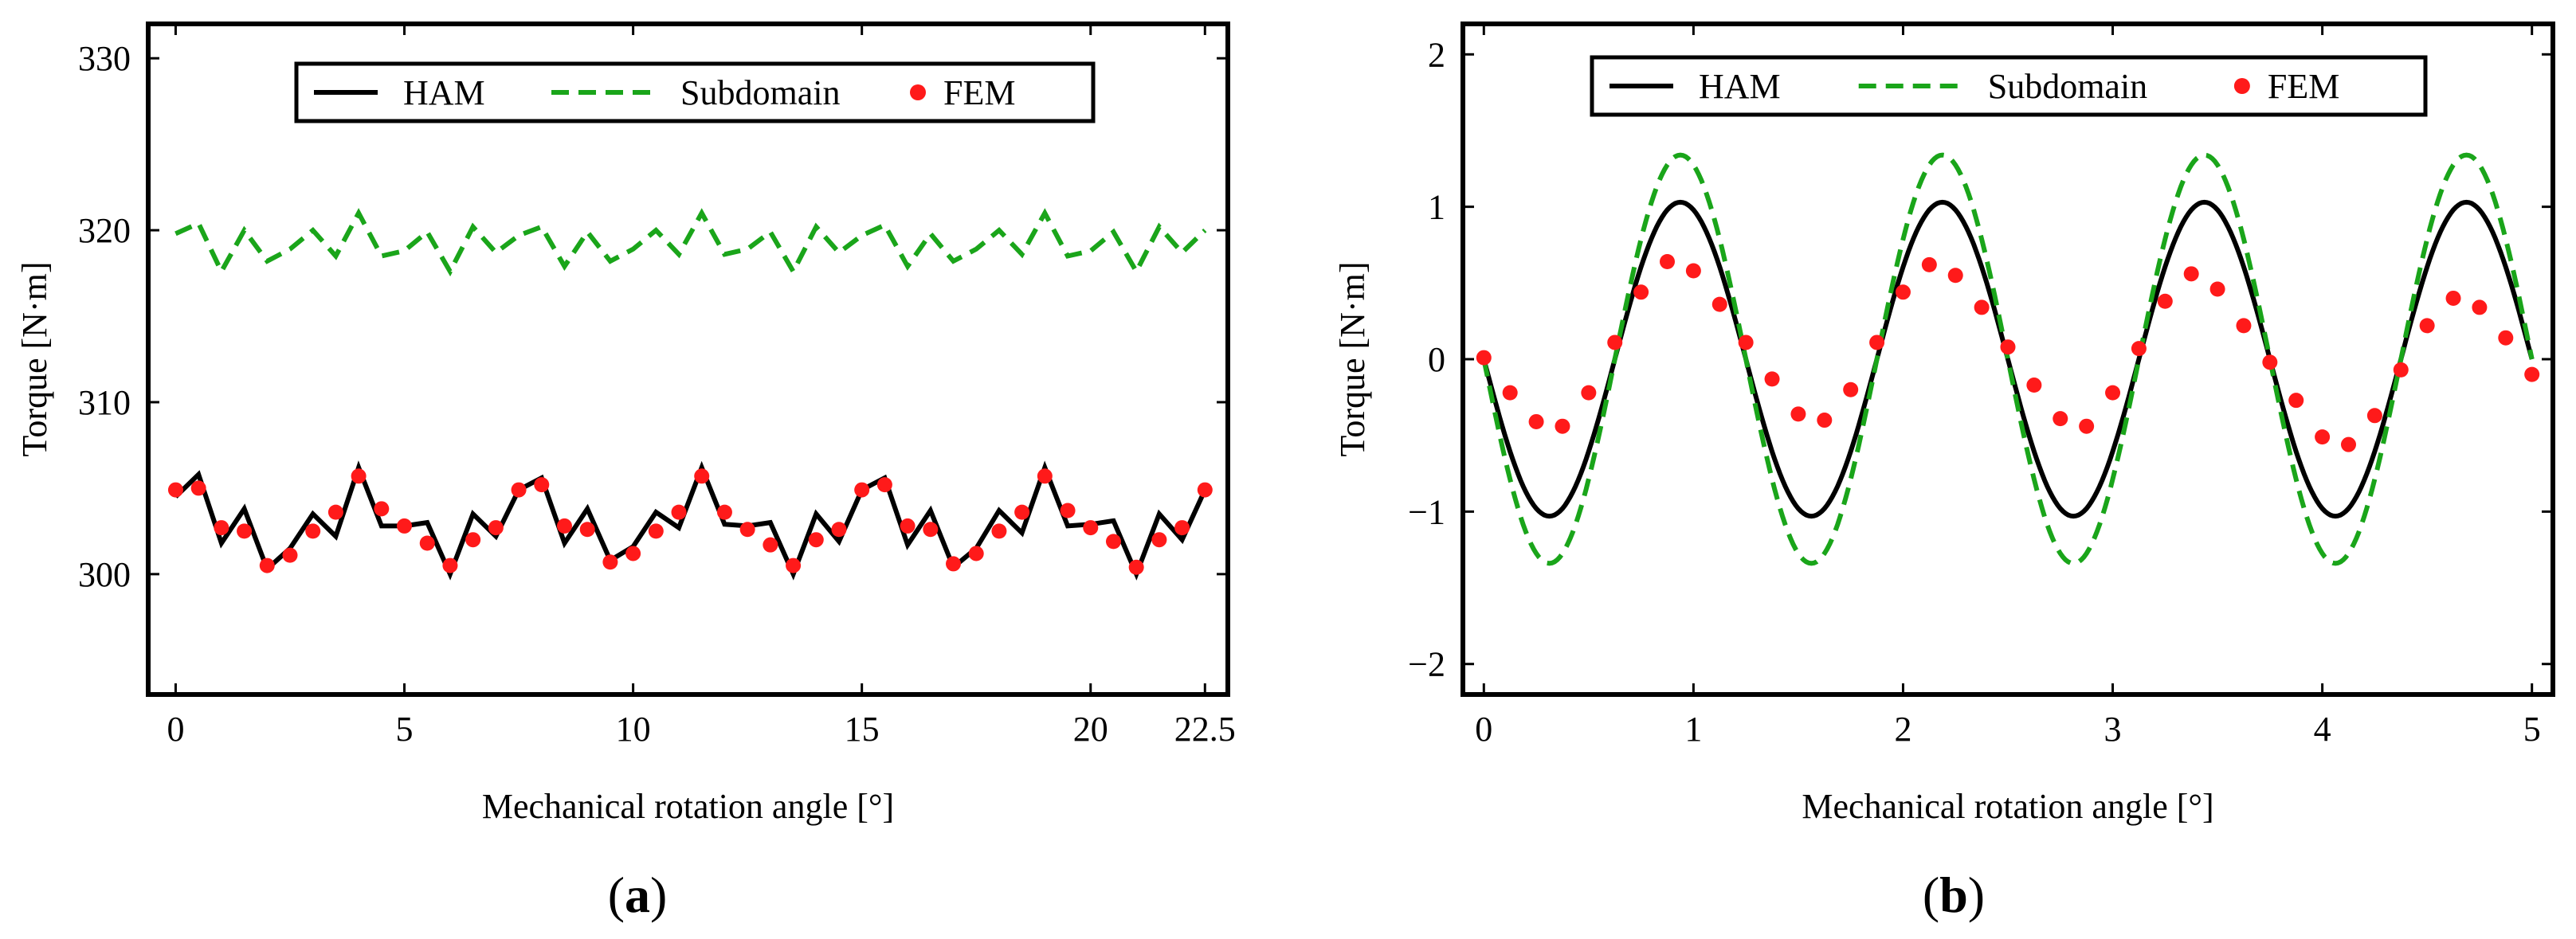  Describe the element at coordinates (104, 58) in the screenshot. I see `y-tick-label: 330` at that location.